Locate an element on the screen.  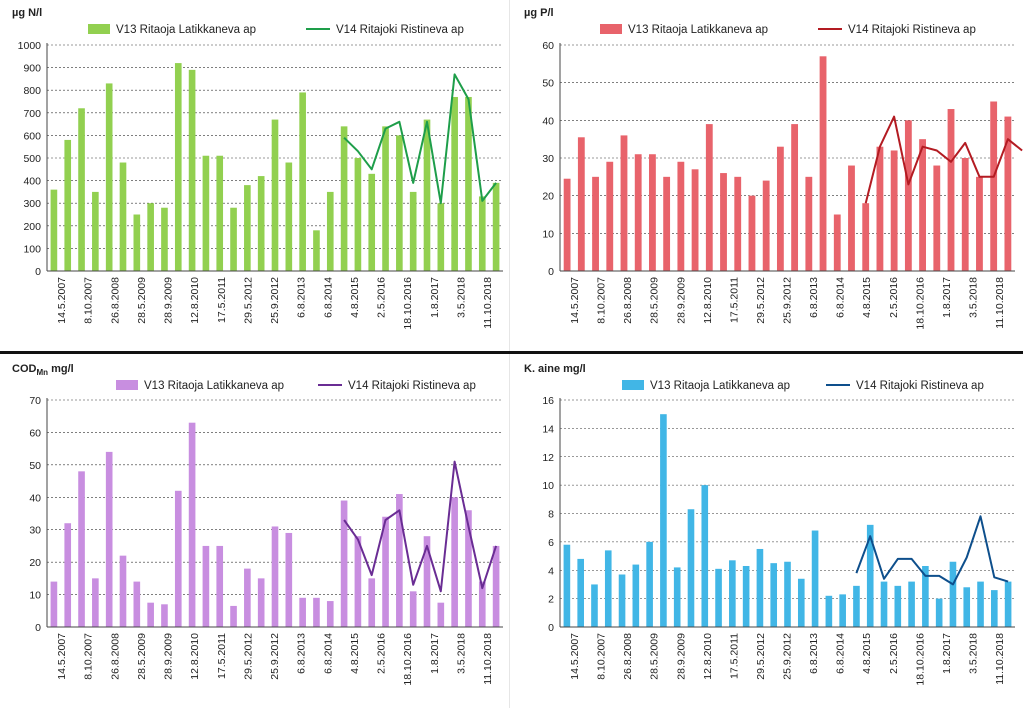
y-tick-label: 30 is located at coordinates (35, 531).